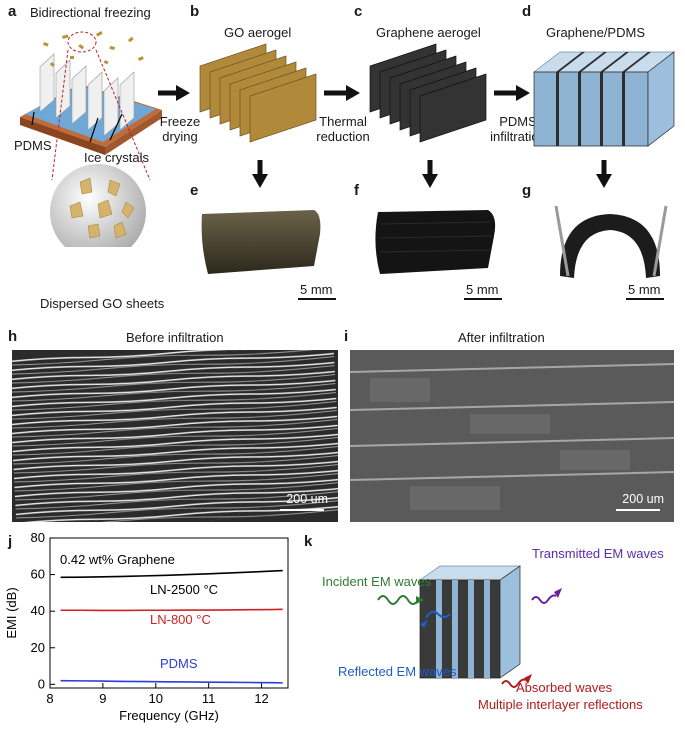 The height and width of the screenshot is (733, 685). I want to click on pdms-infiltration-label: PDMS infiltration, so click(518, 129).